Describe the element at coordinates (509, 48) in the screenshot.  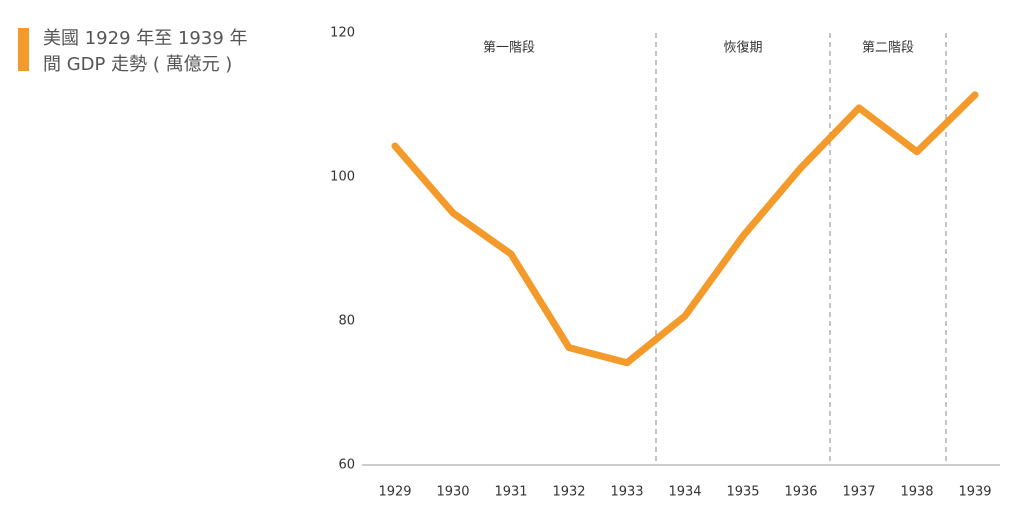
I see `phase-label: 第一階段` at that location.